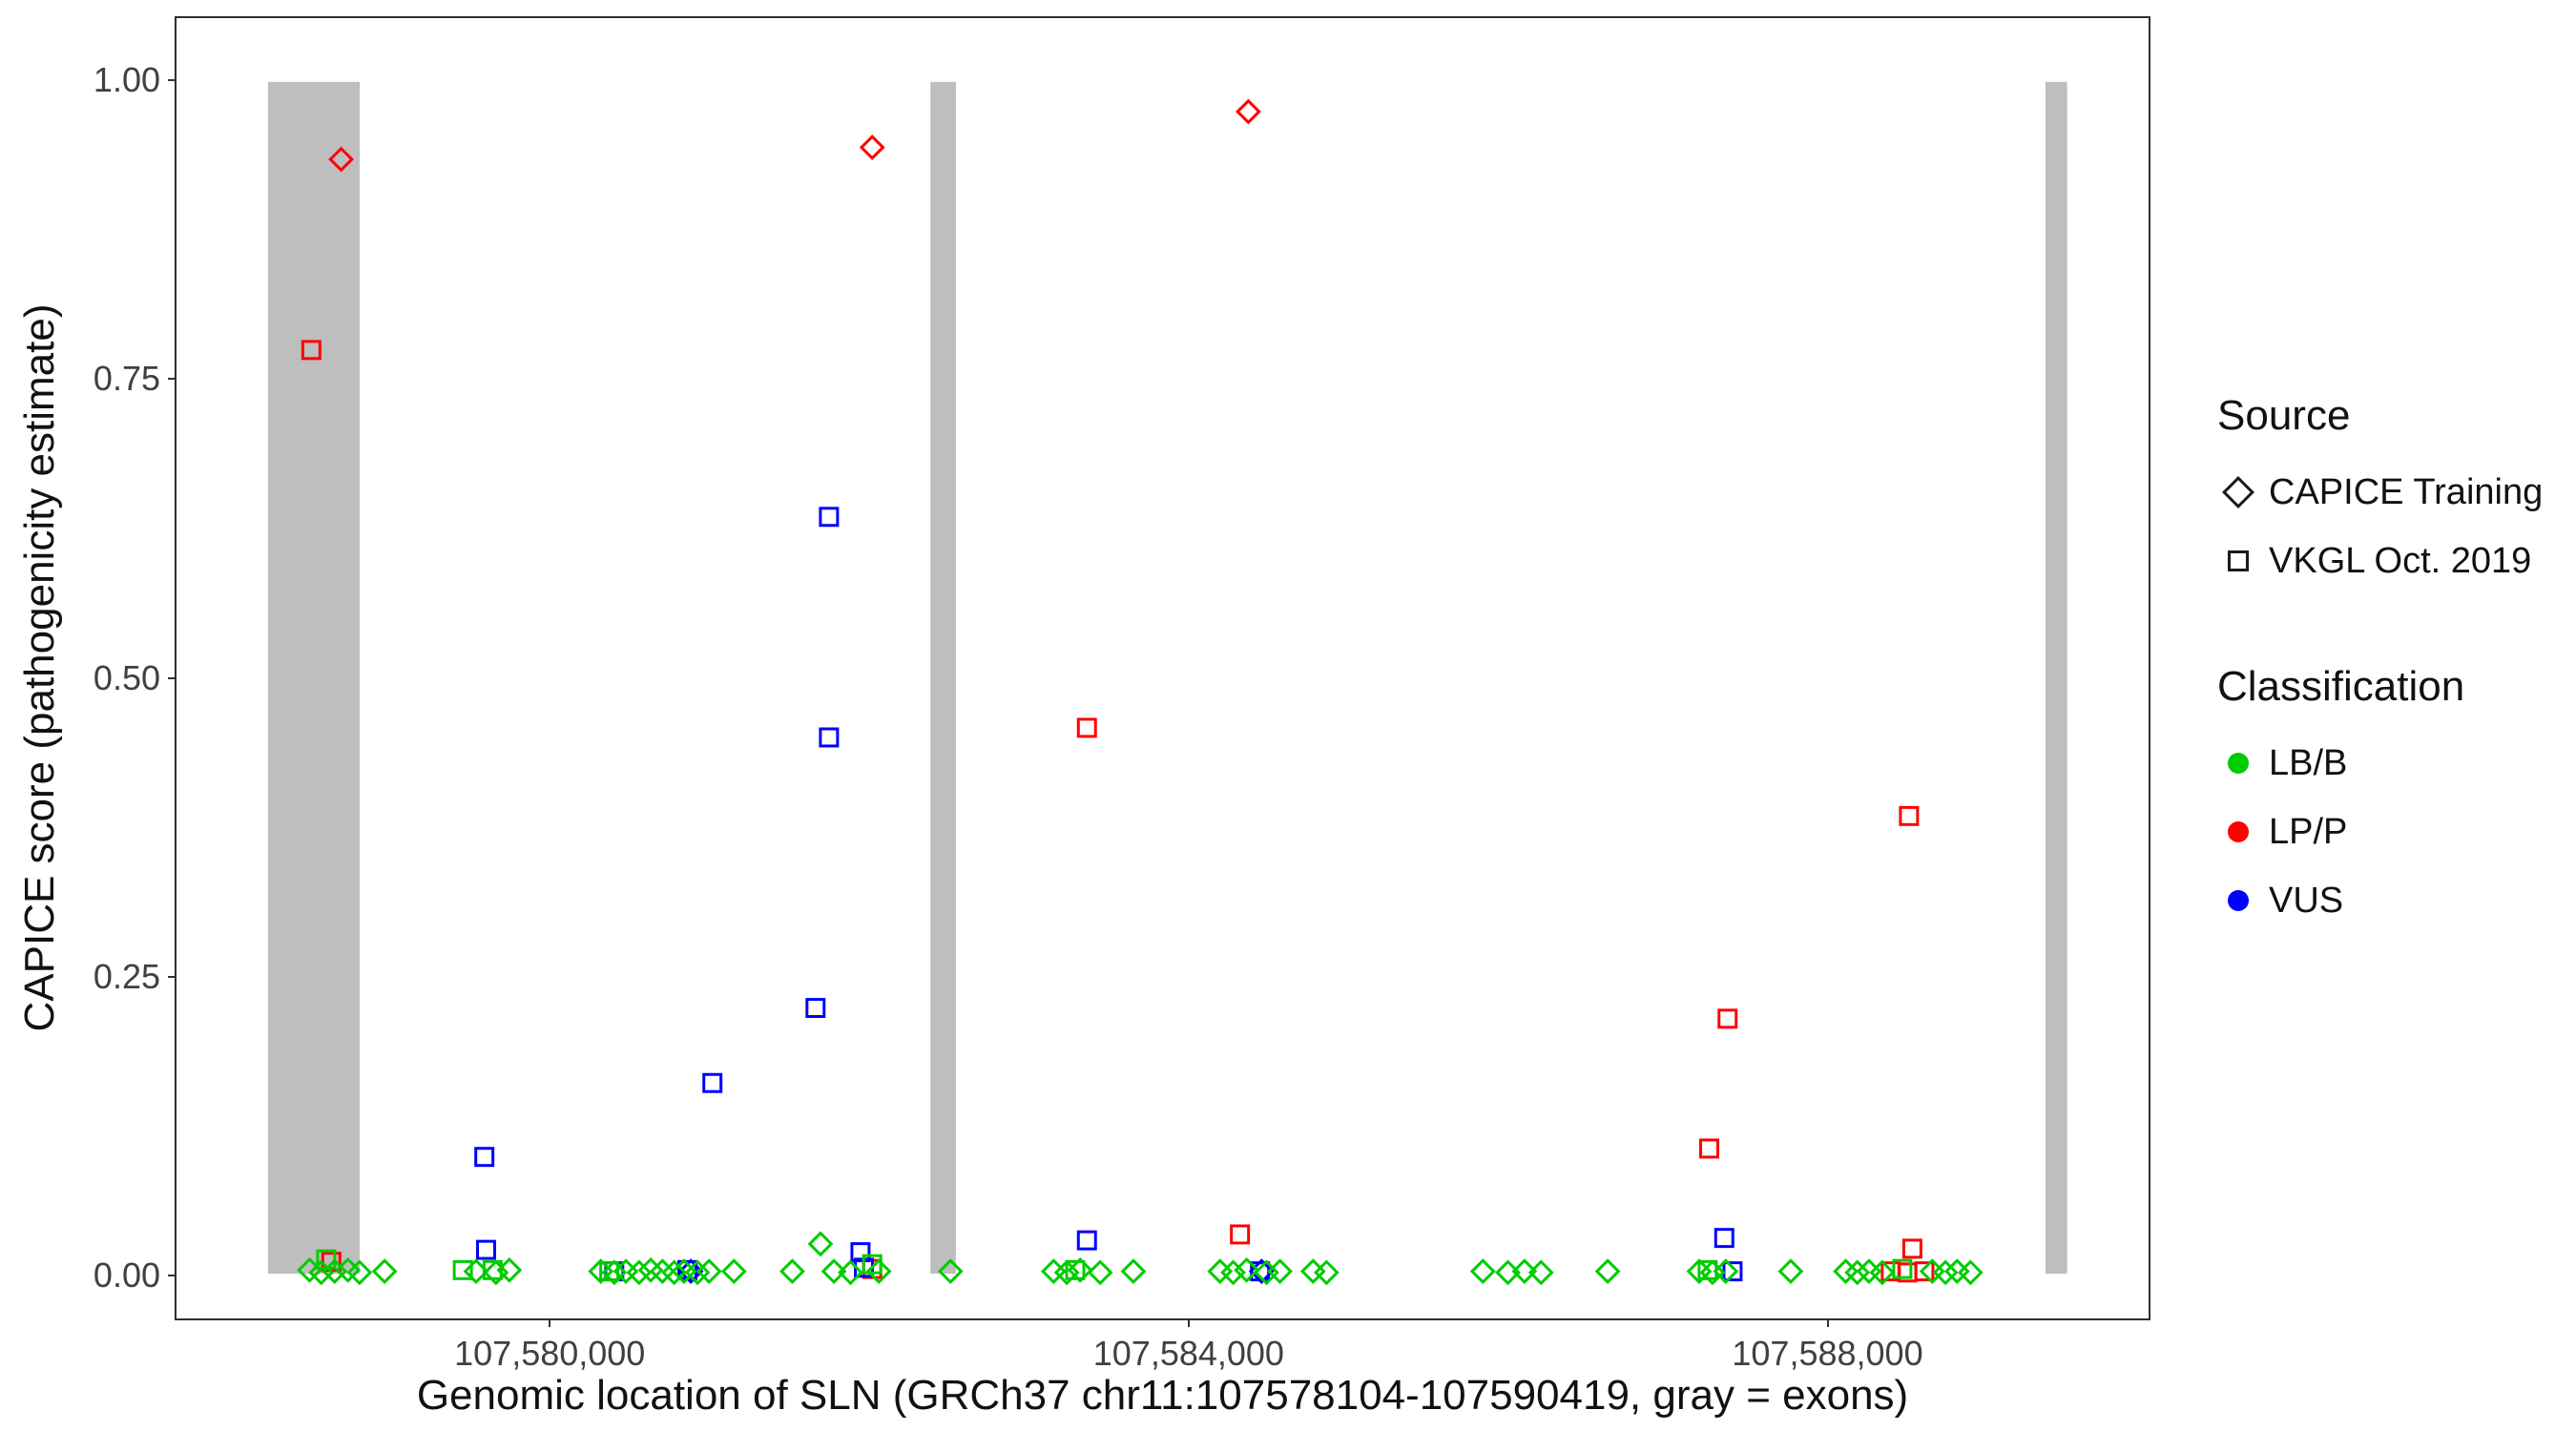 This screenshot has width=2576, height=1431. I want to click on legend-item-vkgl: VKGL Oct. 2019, so click(2393, 561).